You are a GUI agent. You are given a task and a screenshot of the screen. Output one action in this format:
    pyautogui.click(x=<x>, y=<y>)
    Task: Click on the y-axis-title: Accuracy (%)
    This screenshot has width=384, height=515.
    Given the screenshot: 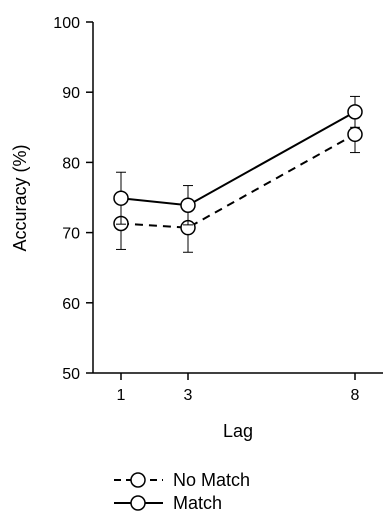 What is the action you would take?
    pyautogui.click(x=20, y=197)
    